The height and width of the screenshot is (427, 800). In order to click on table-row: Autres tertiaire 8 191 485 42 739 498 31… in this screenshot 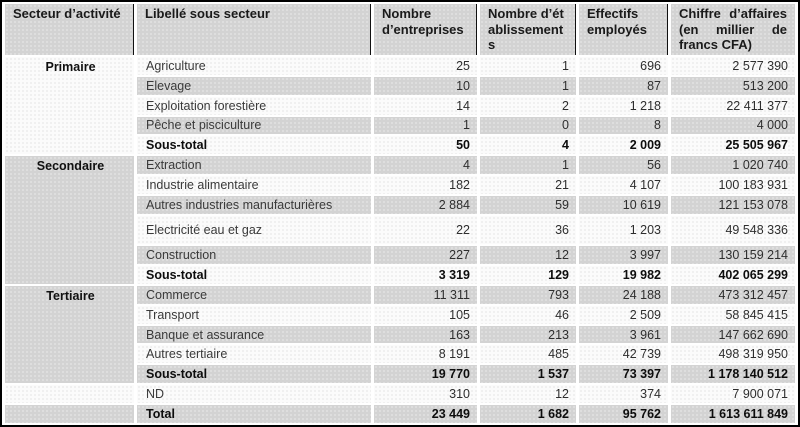, I will do `click(400, 354)`.